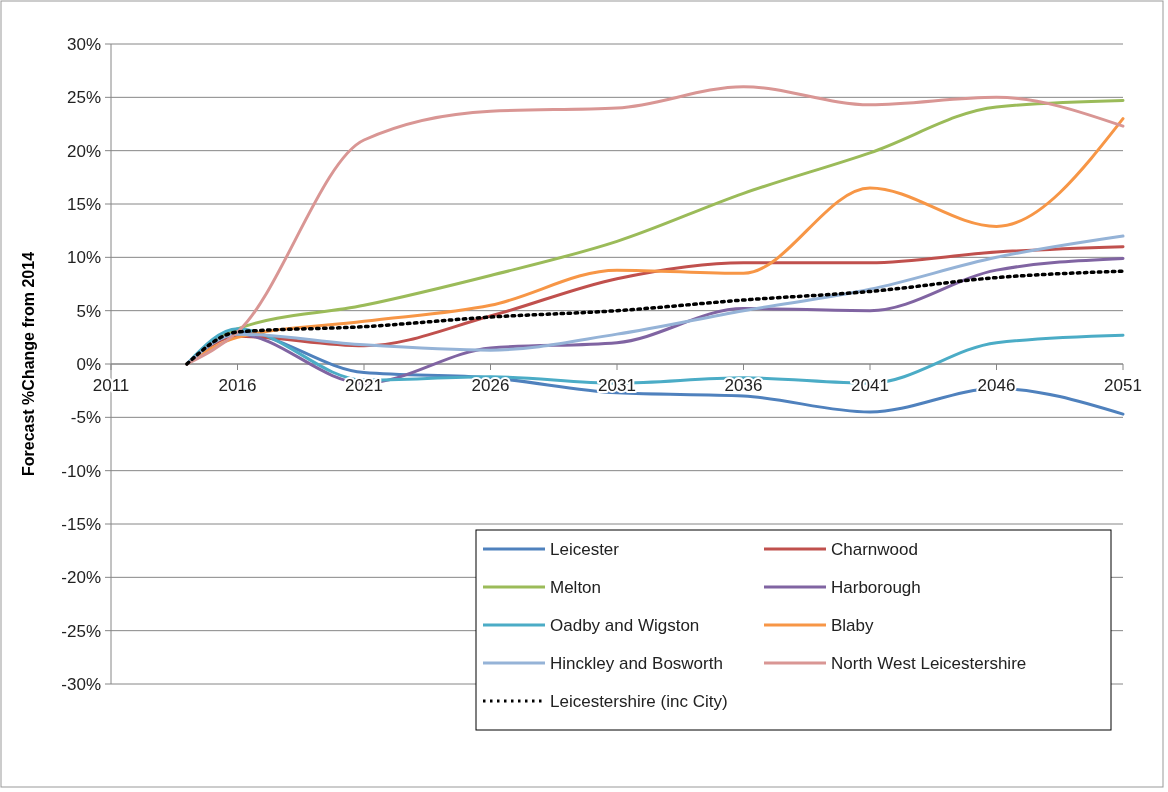 Image resolution: width=1168 pixels, height=792 pixels. I want to click on y-tick-label: 0%, so click(88, 364).